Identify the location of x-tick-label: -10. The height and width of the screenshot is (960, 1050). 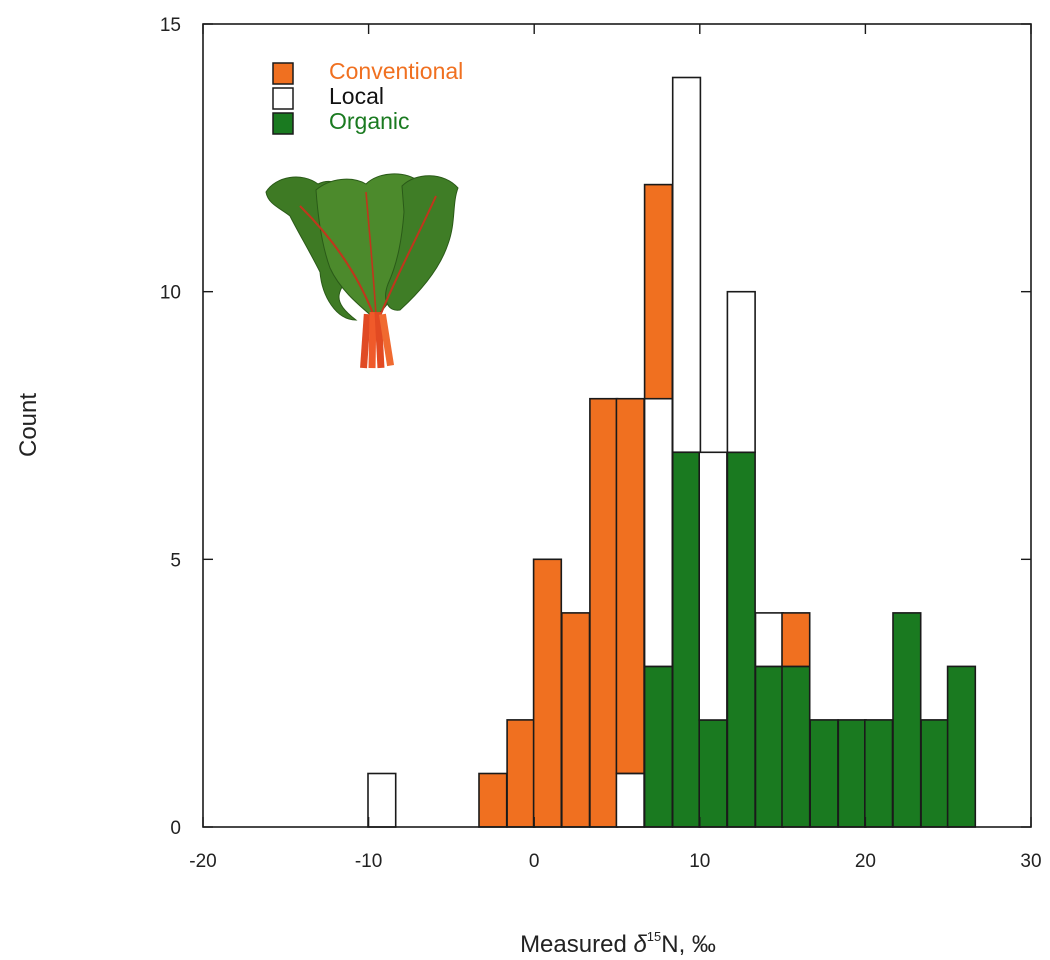
(368, 861).